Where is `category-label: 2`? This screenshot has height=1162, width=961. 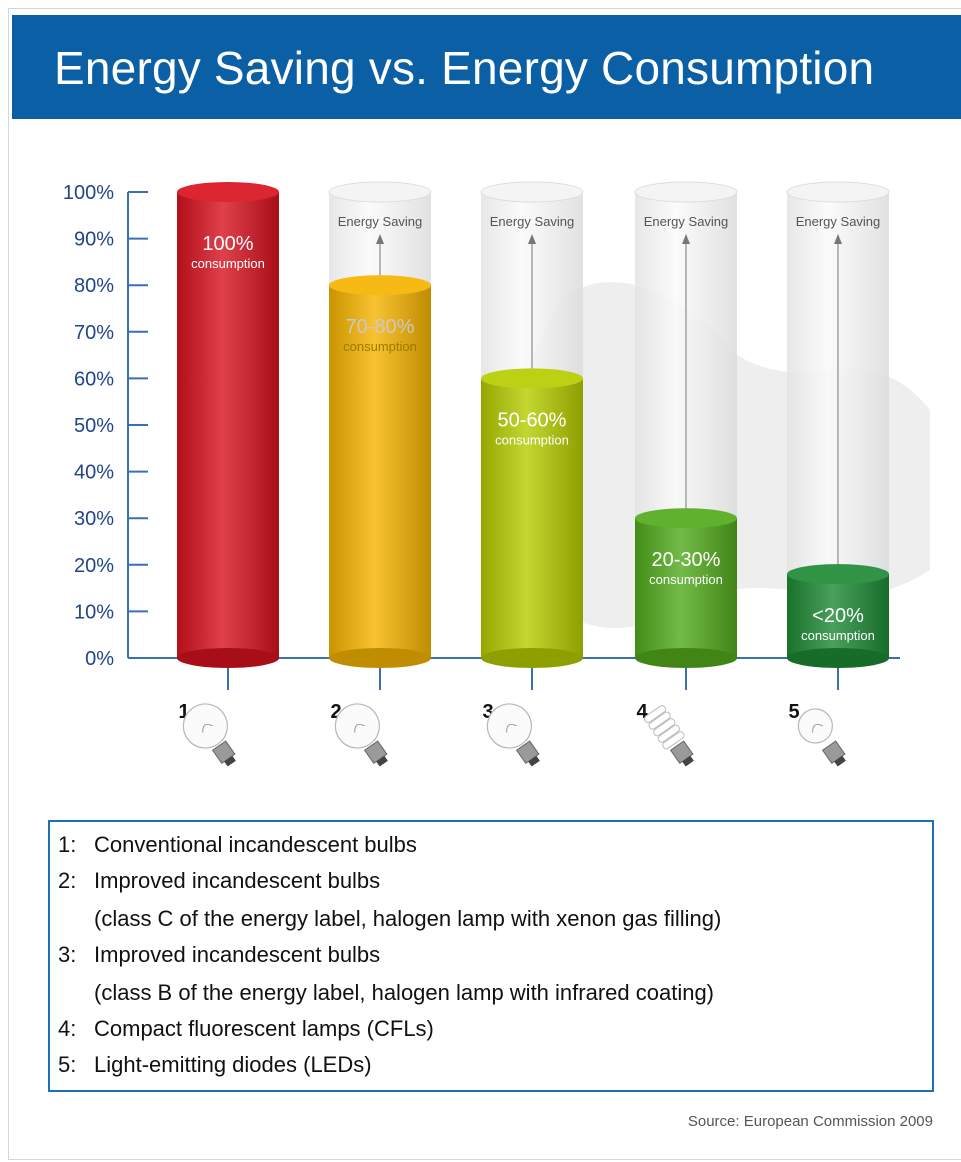 category-label: 2 is located at coordinates (335, 712).